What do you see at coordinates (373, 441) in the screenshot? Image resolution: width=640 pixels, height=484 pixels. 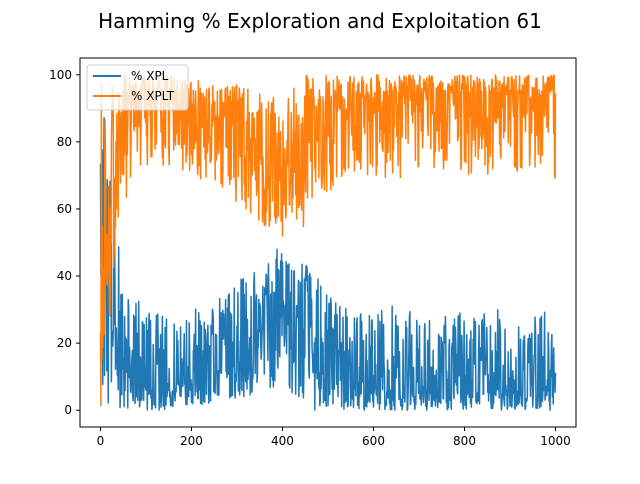 I see `x-tick-label: 600` at bounding box center [373, 441].